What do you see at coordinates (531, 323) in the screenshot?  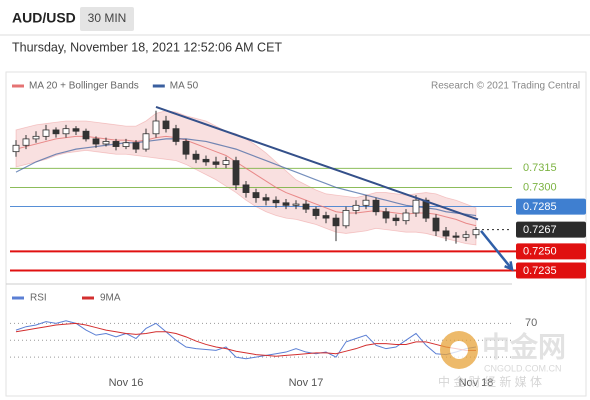 I see `y-tick-label: 70` at bounding box center [531, 323].